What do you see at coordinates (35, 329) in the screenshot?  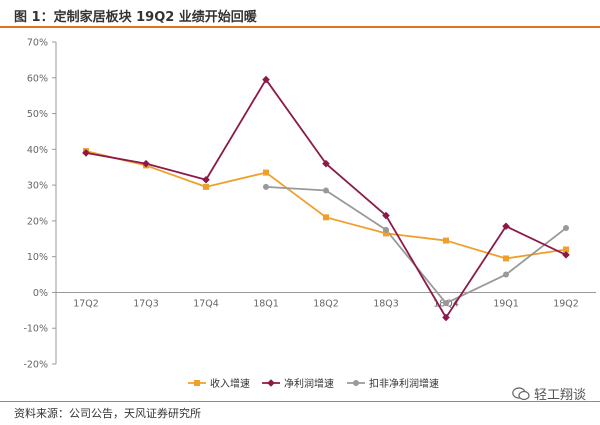 I see `y-tick-label: -10%` at bounding box center [35, 329].